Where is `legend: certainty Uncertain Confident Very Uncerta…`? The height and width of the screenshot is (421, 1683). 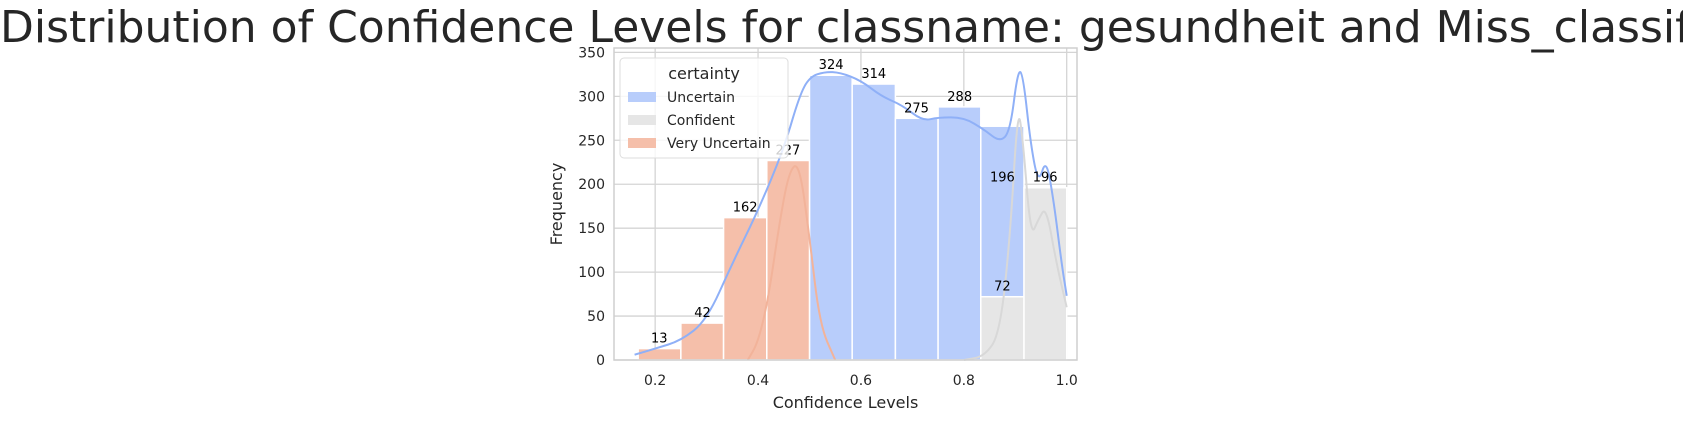
legend: certainty Uncertain Confident Very Uncerta… is located at coordinates (704, 108).